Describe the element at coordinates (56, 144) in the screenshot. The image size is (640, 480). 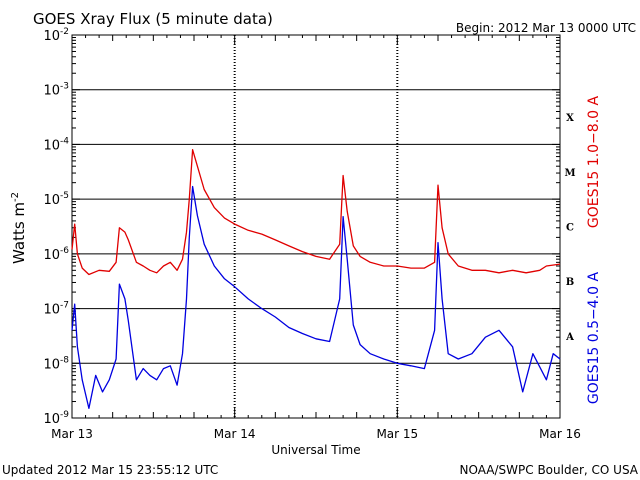
I see `y-tick-label: 10⁻⁴` at that location.